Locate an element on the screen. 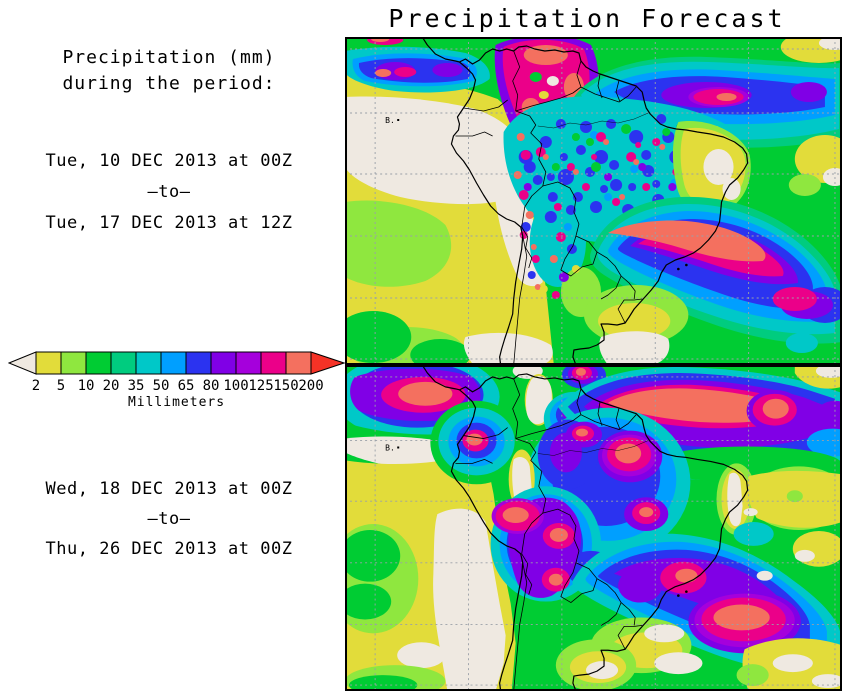  panel2-to-separator: —to— is located at coordinates (169, 519).